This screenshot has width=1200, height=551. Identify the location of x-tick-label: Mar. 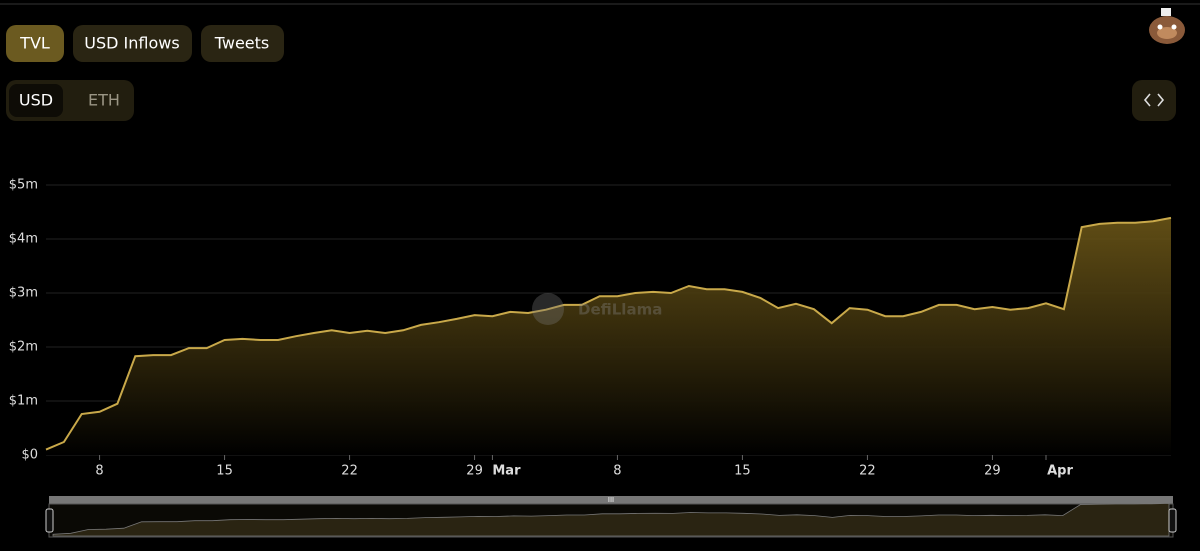
(506, 471).